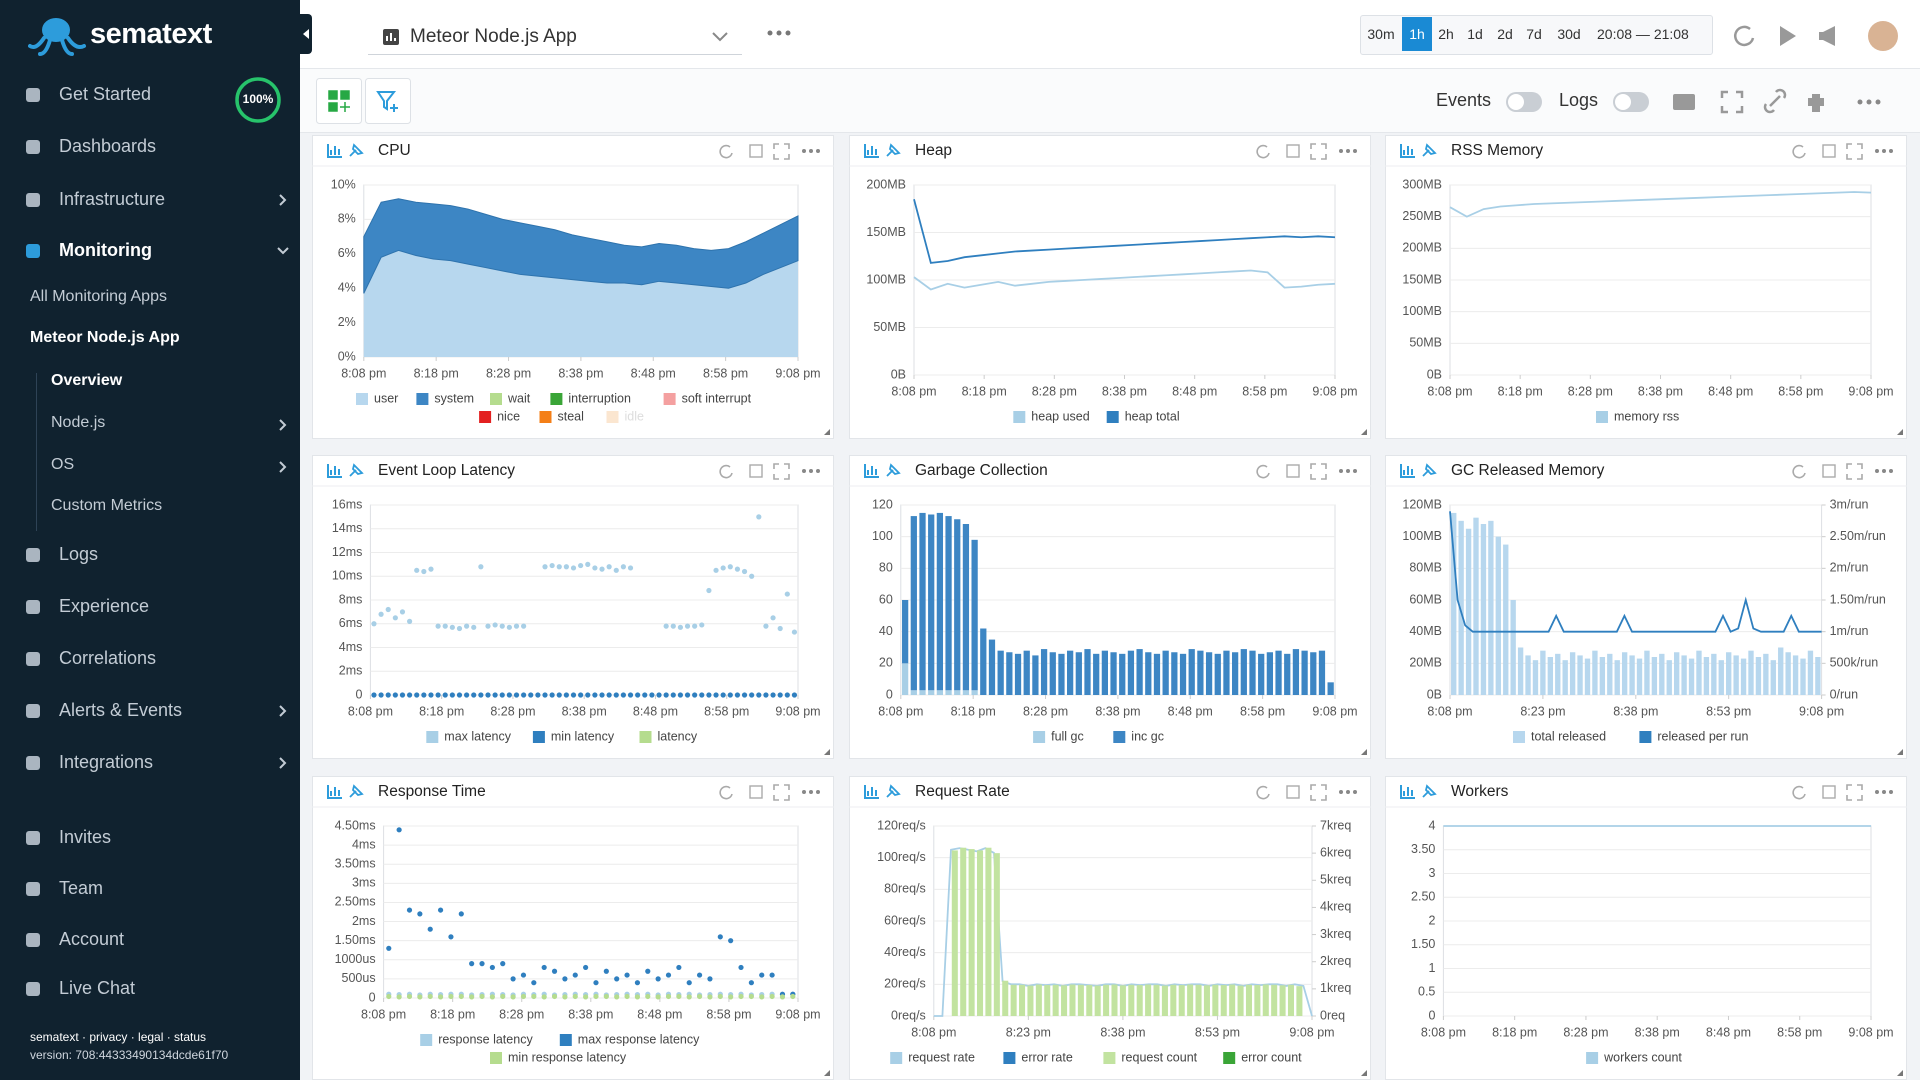 This screenshot has height=1080, width=1920. What do you see at coordinates (105, 94) in the screenshot?
I see `nav-item: Get Started` at bounding box center [105, 94].